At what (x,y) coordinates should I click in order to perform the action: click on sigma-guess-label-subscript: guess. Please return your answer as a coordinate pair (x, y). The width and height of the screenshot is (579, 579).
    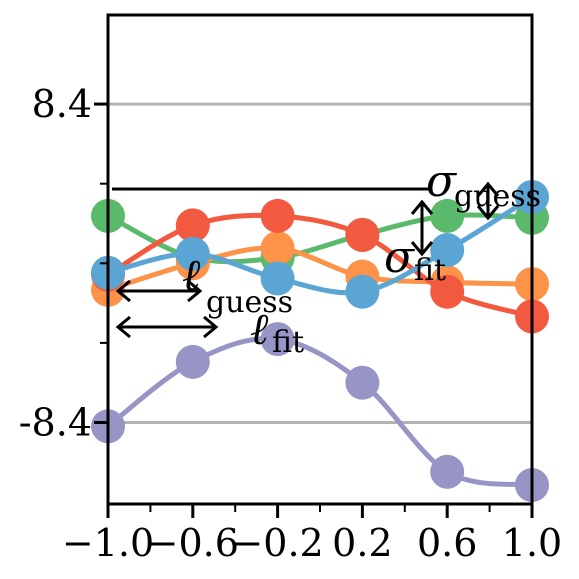
    Looking at the image, I should click on (497, 196).